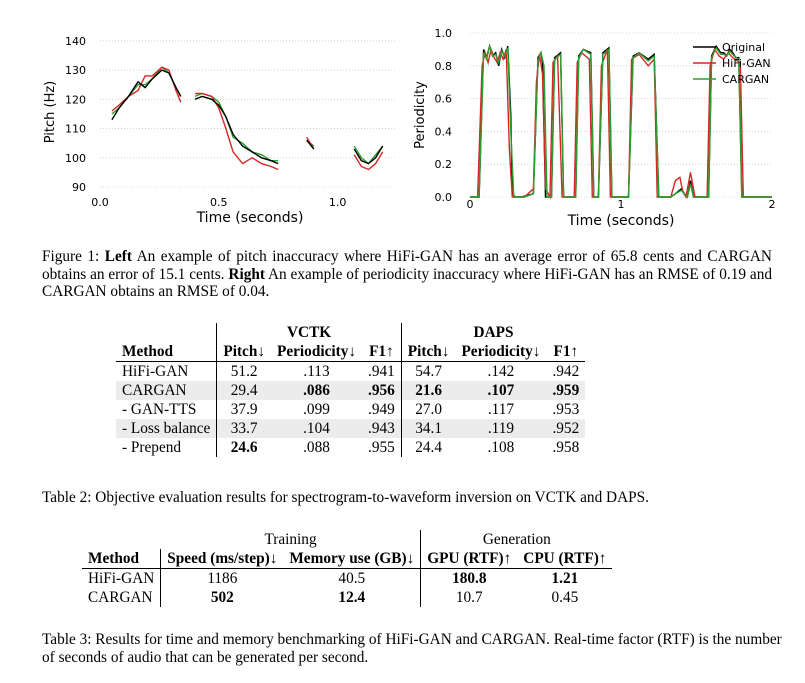 The width and height of the screenshot is (805, 683). What do you see at coordinates (350, 447) in the screenshot?
I see `table-row: - Prepend 24.6 .088 .955 24.4 .108 .958` at bounding box center [350, 447].